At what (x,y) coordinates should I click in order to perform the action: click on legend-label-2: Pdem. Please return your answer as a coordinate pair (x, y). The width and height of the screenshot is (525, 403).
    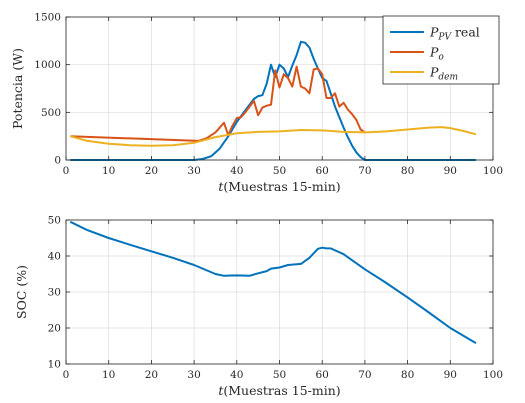
    Looking at the image, I should click on (443, 74).